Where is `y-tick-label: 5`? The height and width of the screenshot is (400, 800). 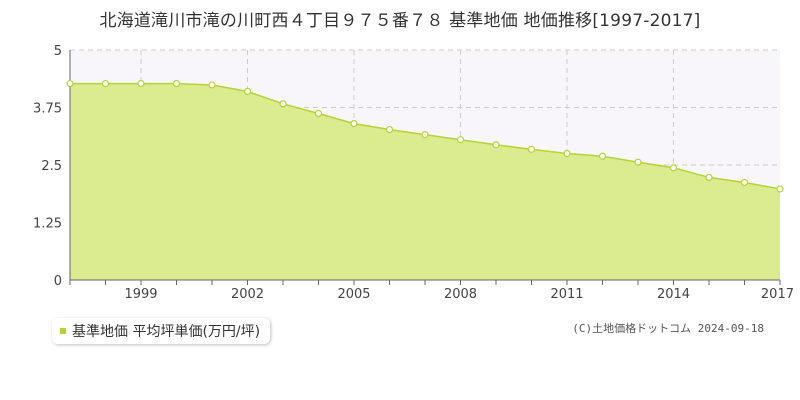 y-tick-label: 5 is located at coordinates (58, 51).